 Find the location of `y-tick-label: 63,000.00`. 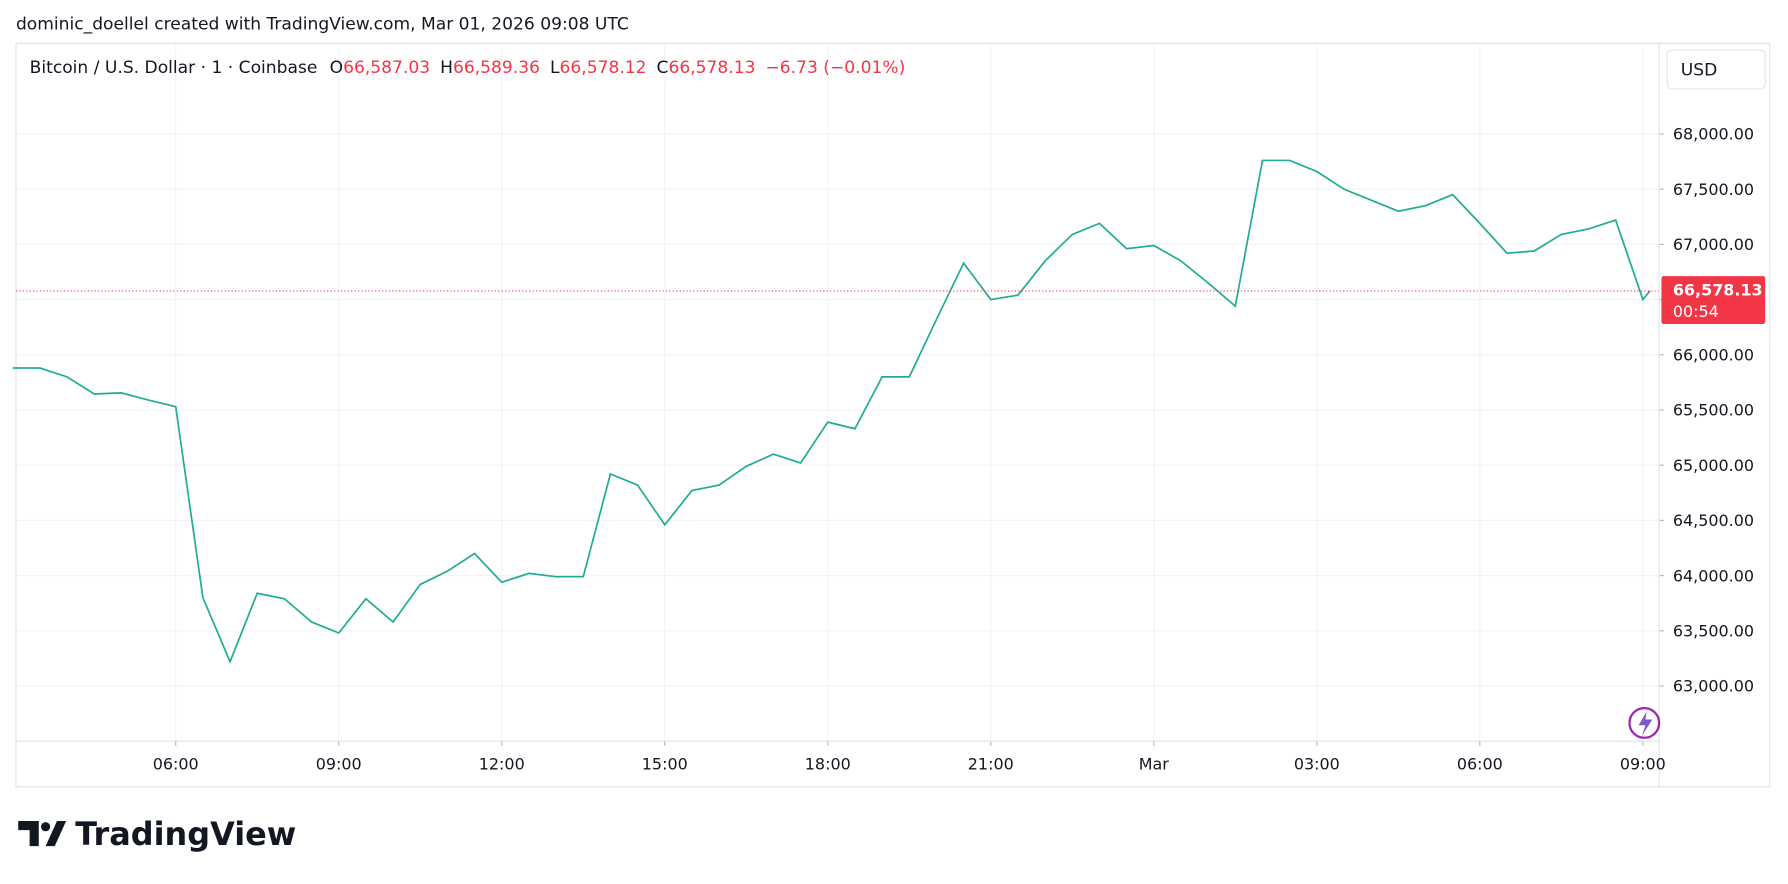

y-tick-label: 63,000.00 is located at coordinates (1713, 686).